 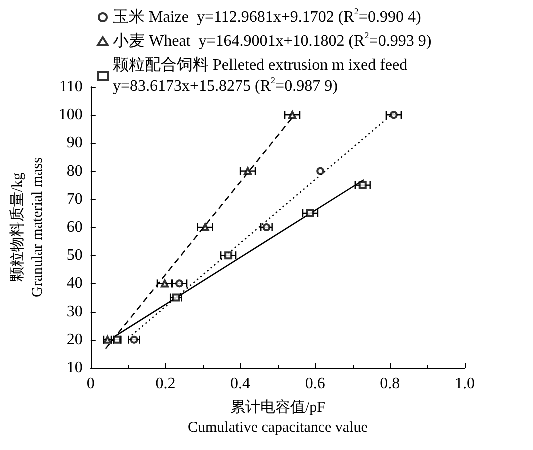 I want to click on x-tick-label: 0.8, so click(x=390, y=384).